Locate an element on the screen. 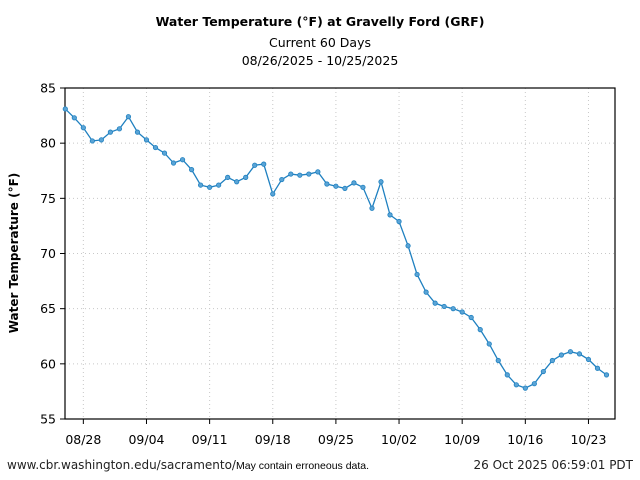 The width and height of the screenshot is (640, 480). source-url: www.cbr.washington.edu/sacramento/ is located at coordinates (121, 465).